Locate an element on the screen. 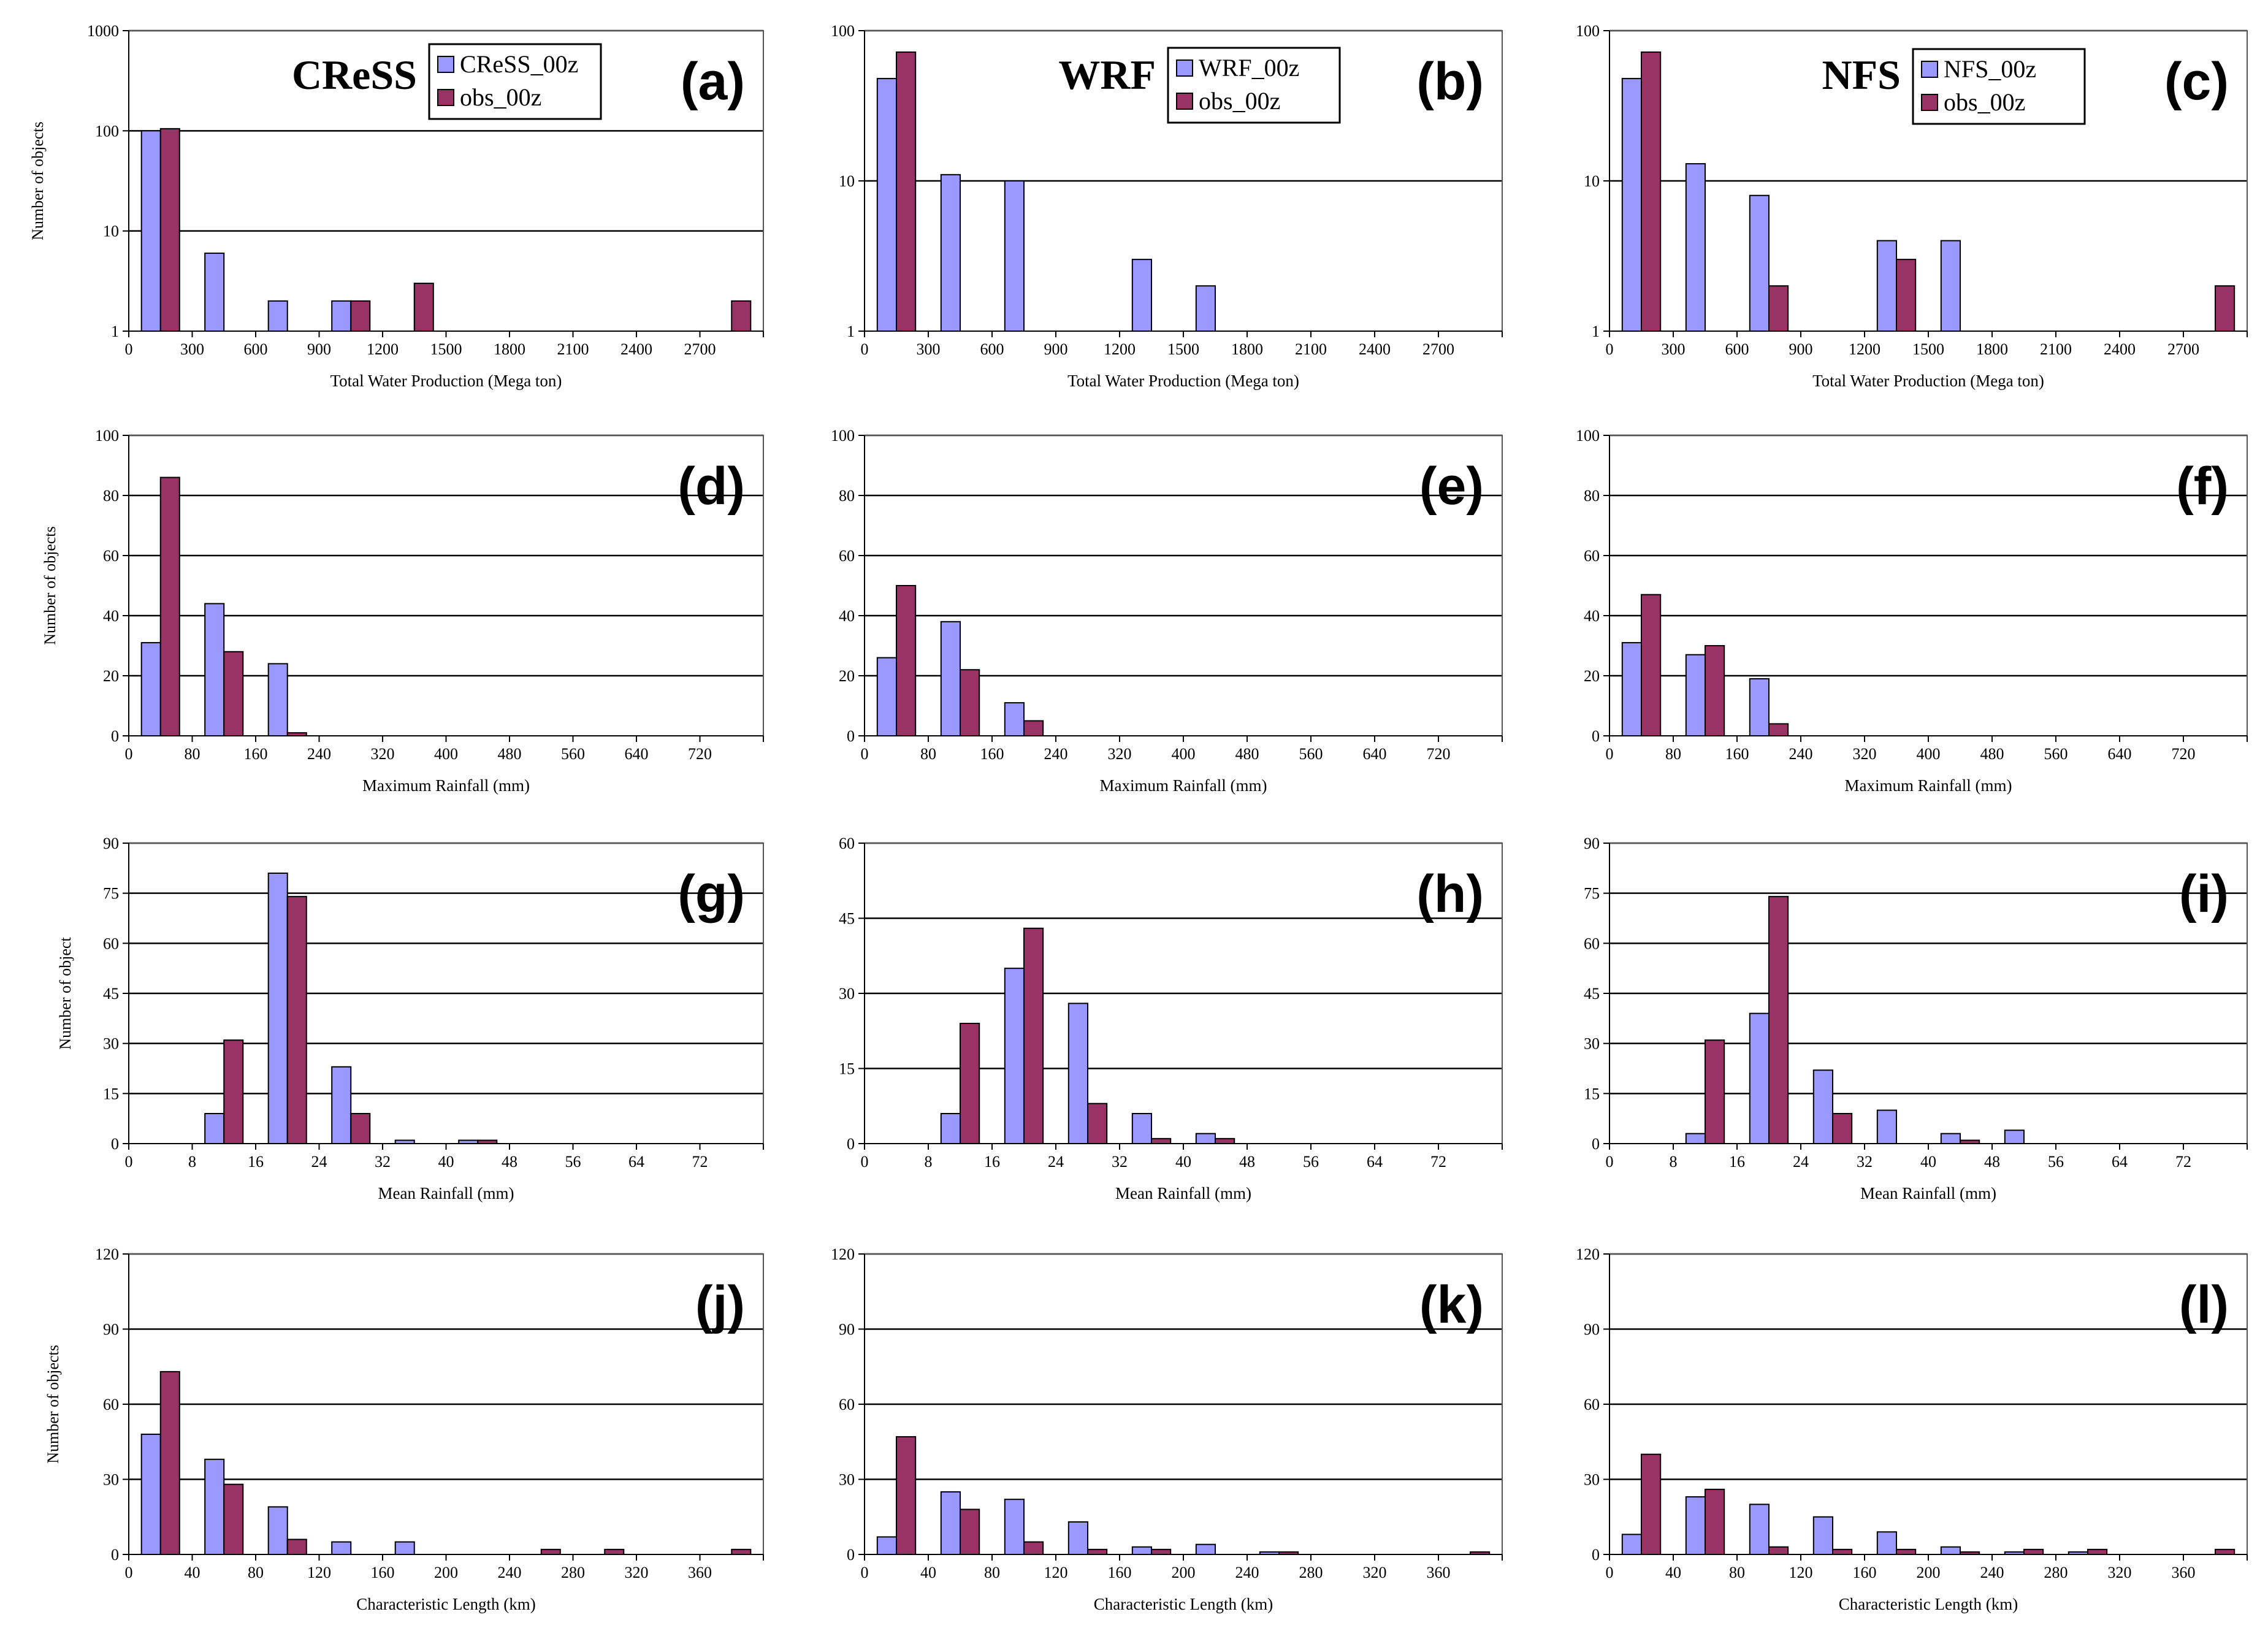  x-tick-label: 600 is located at coordinates (1737, 349).